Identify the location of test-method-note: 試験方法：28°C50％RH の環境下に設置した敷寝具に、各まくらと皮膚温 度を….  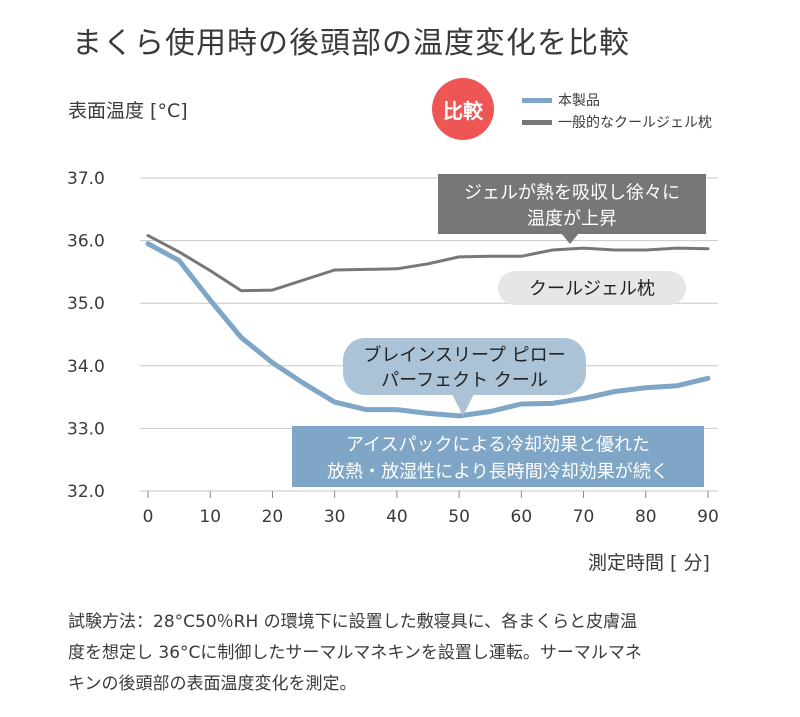
(398, 653).